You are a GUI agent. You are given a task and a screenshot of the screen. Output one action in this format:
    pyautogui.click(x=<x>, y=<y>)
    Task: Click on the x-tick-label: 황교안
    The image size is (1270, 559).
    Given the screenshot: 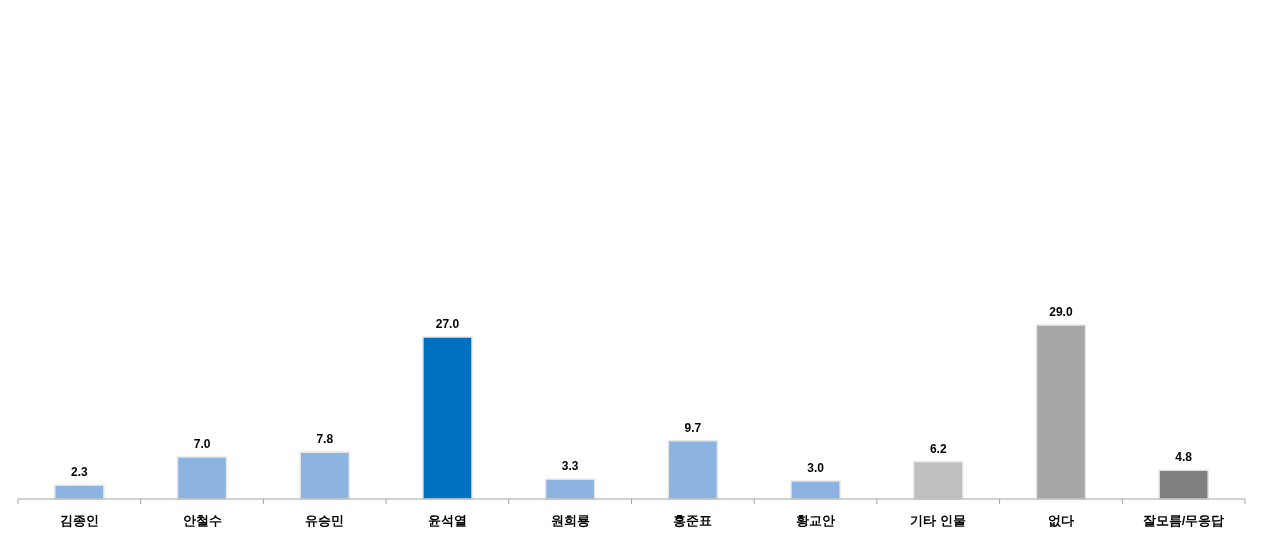 What is the action you would take?
    pyautogui.click(x=816, y=520)
    